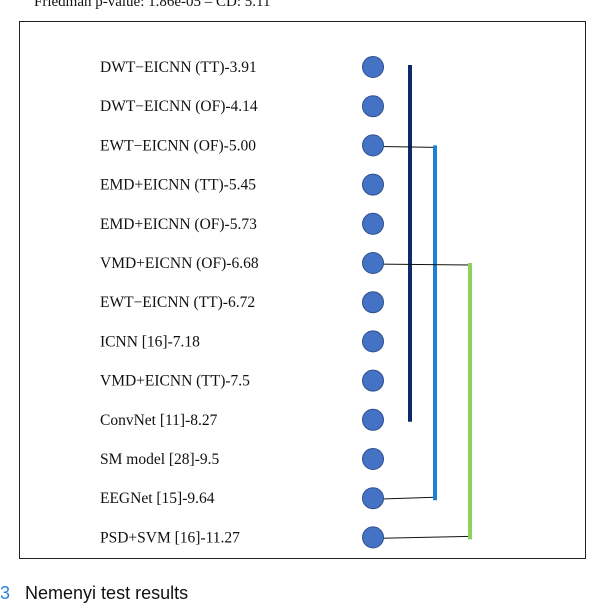  I want to click on method-label: PSD+SVM [16]-11.27, so click(170, 537).